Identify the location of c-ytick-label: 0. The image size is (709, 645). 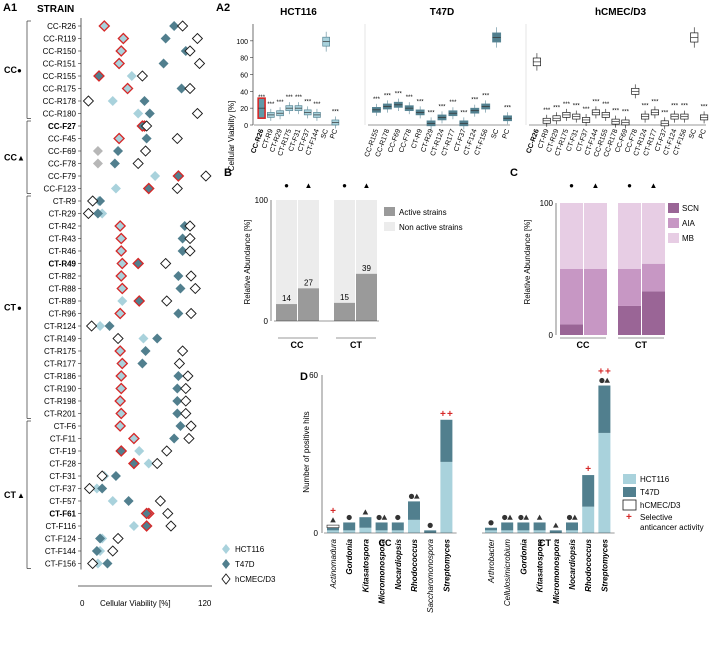
(551, 335).